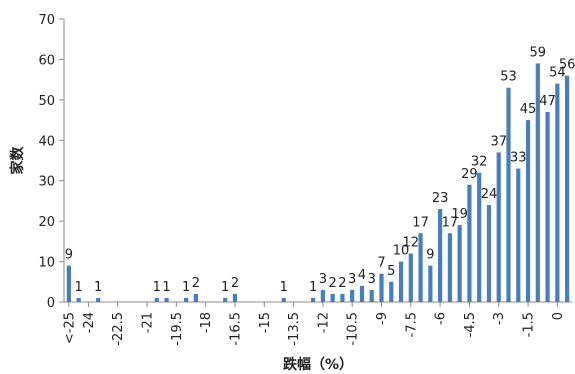 Image resolution: width=575 pixels, height=374 pixels. I want to click on x-tick-label: -1.5, so click(529, 324).